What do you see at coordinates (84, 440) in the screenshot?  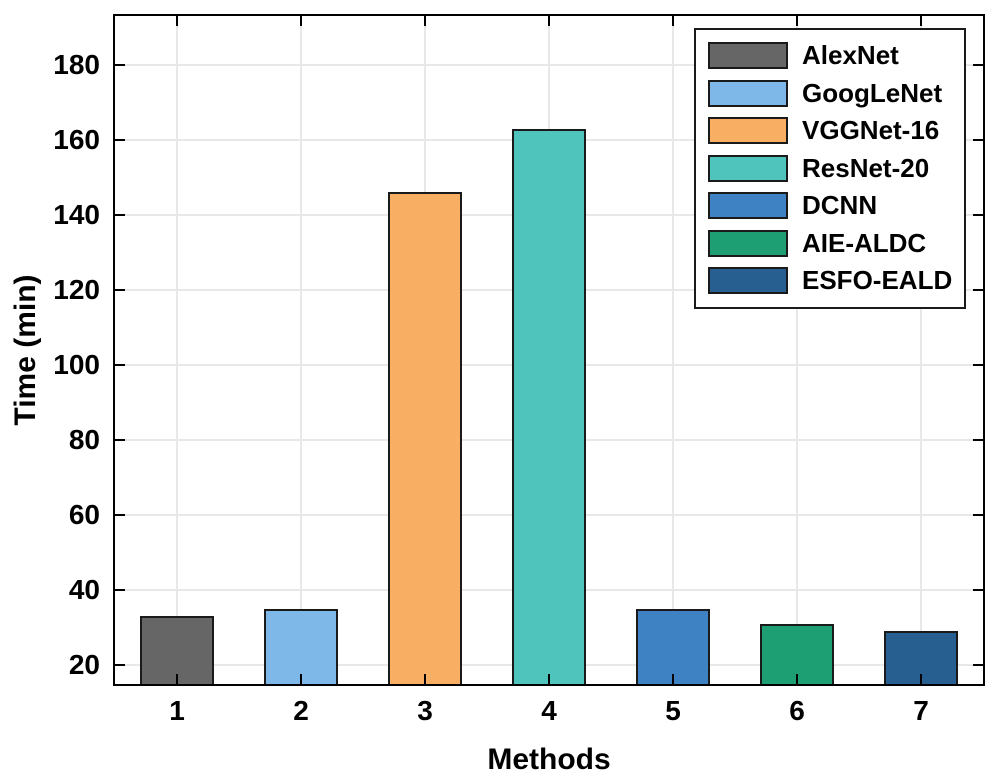 I see `y-tick-label: 80` at bounding box center [84, 440].